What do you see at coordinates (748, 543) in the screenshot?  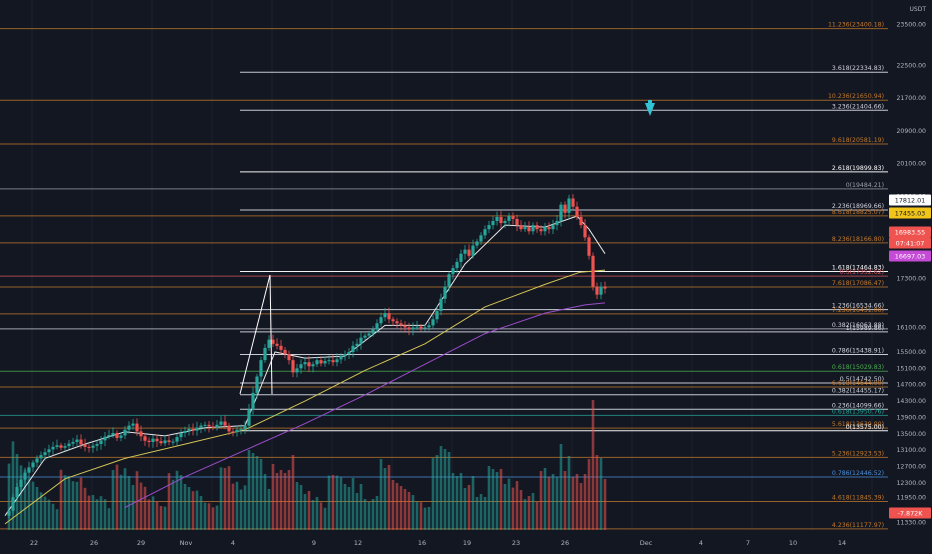 I see `time-tick-label: 7` at bounding box center [748, 543].